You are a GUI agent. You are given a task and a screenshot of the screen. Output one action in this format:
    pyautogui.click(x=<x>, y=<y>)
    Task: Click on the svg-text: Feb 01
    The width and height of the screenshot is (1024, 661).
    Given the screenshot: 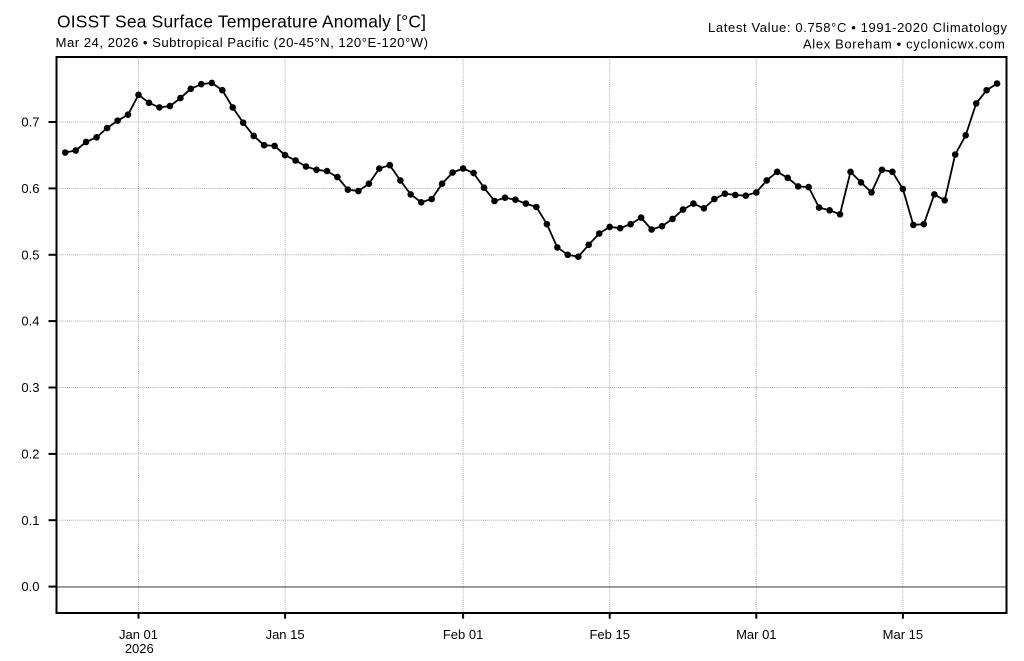 What is the action you would take?
    pyautogui.click(x=463, y=634)
    